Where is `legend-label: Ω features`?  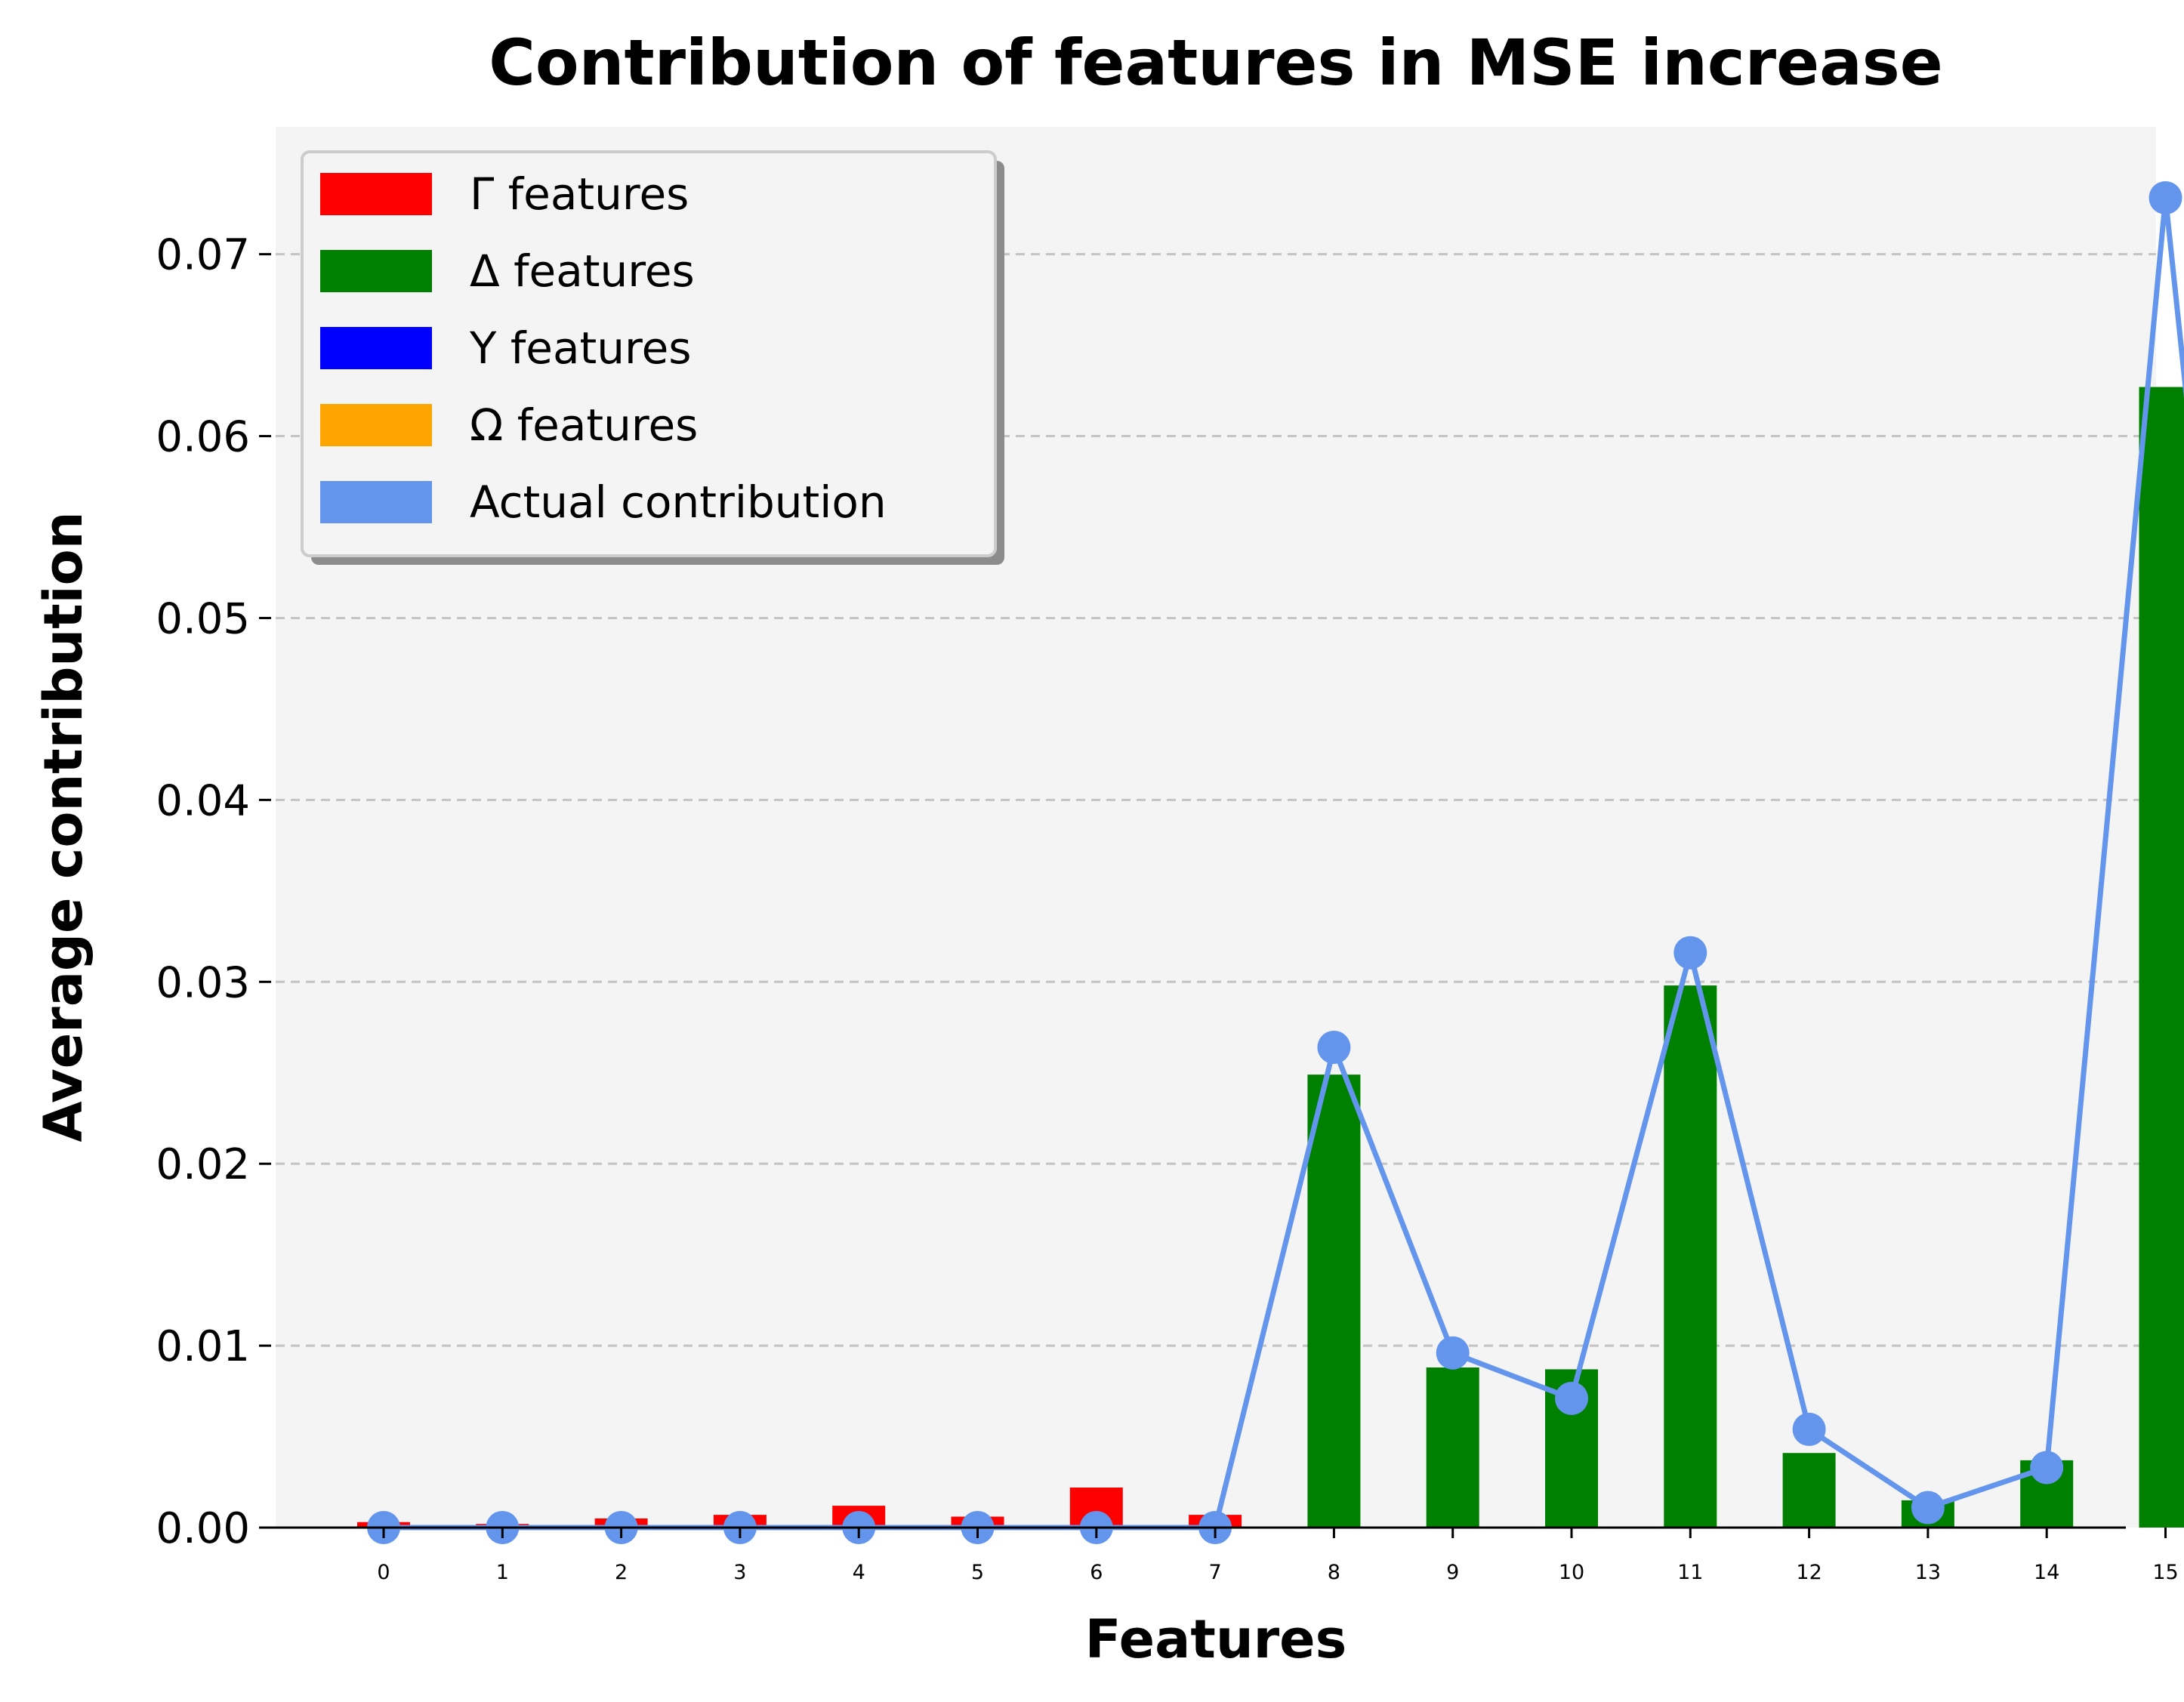 legend-label: Ω features is located at coordinates (584, 425).